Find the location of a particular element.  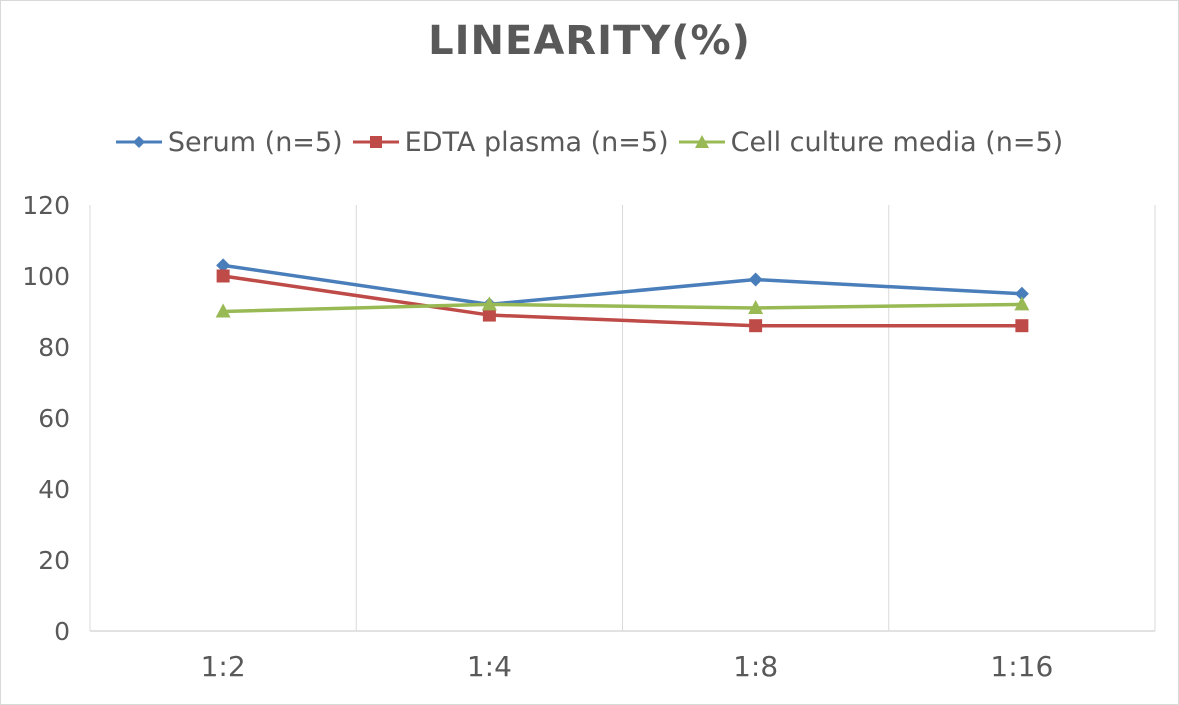

legend-label-edta-plasma: EDTA plasma (n=5) is located at coordinates (536, 142).